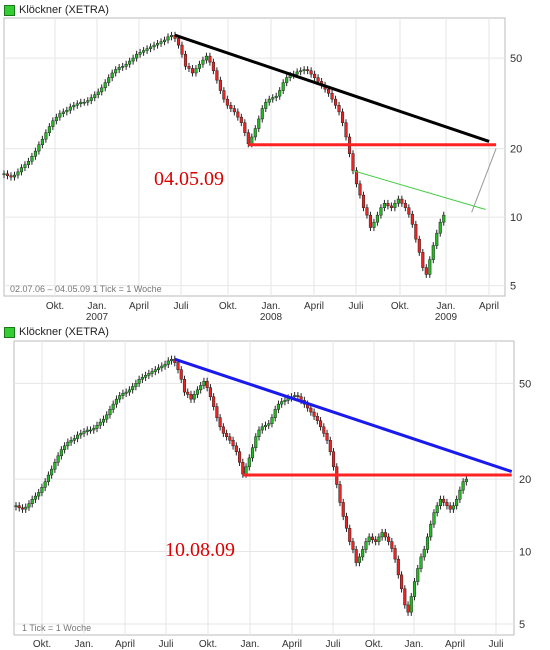 Image resolution: width=550 pixels, height=650 pixels. What do you see at coordinates (516, 59) in the screenshot?
I see `y-tick-label: 50` at bounding box center [516, 59].